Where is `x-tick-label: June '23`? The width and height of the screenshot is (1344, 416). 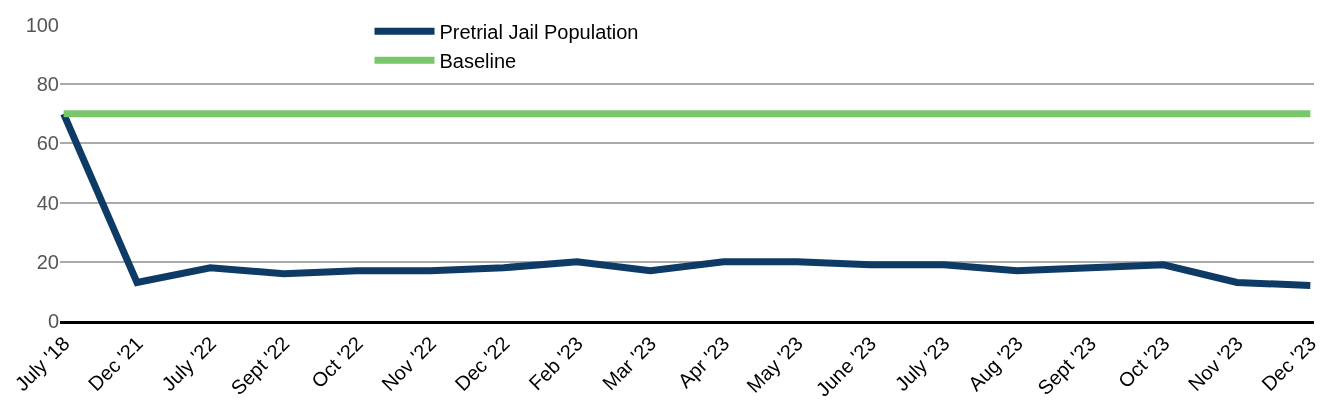
x-tick-label: June '23 is located at coordinates (846, 366).